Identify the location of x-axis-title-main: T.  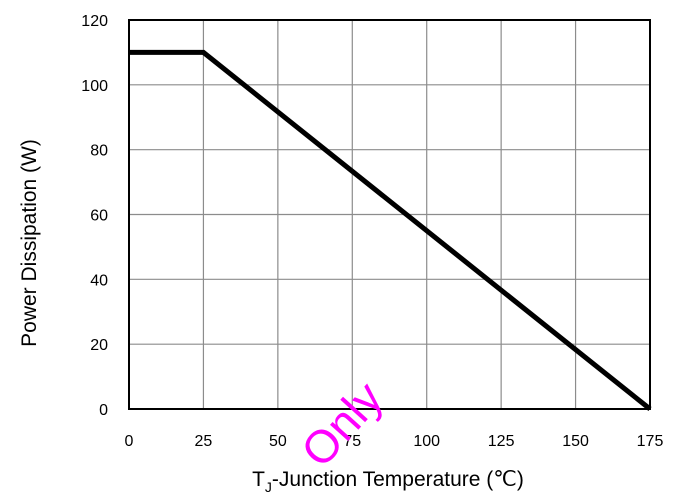
(258, 479).